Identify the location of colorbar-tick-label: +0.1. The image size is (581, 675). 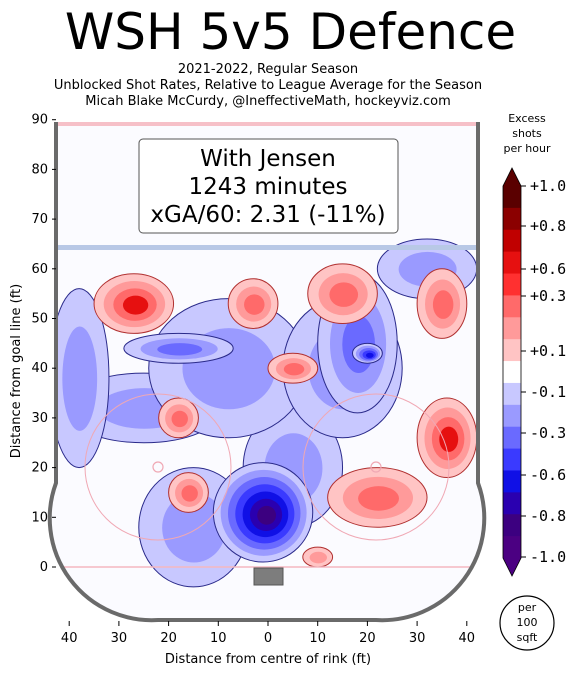
(548, 351).